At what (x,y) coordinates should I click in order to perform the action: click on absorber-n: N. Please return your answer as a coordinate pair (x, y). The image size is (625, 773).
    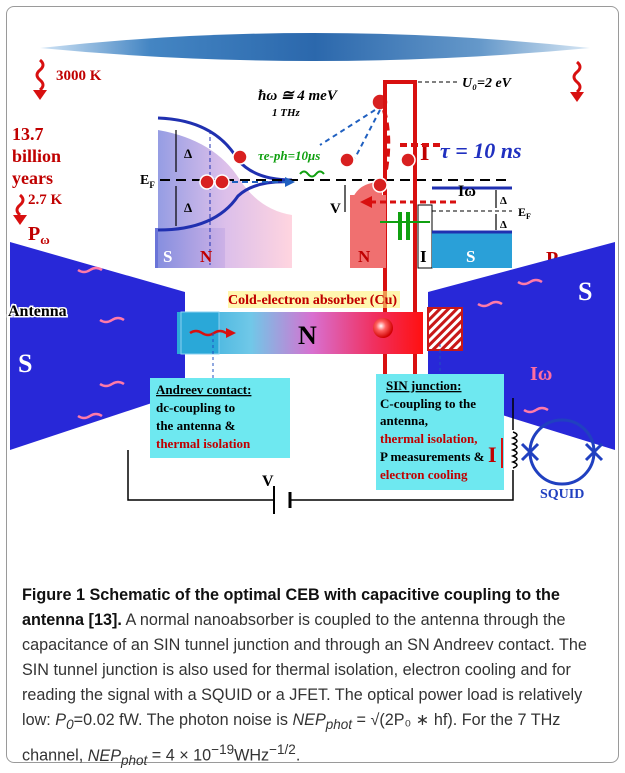
    Looking at the image, I should click on (307, 335).